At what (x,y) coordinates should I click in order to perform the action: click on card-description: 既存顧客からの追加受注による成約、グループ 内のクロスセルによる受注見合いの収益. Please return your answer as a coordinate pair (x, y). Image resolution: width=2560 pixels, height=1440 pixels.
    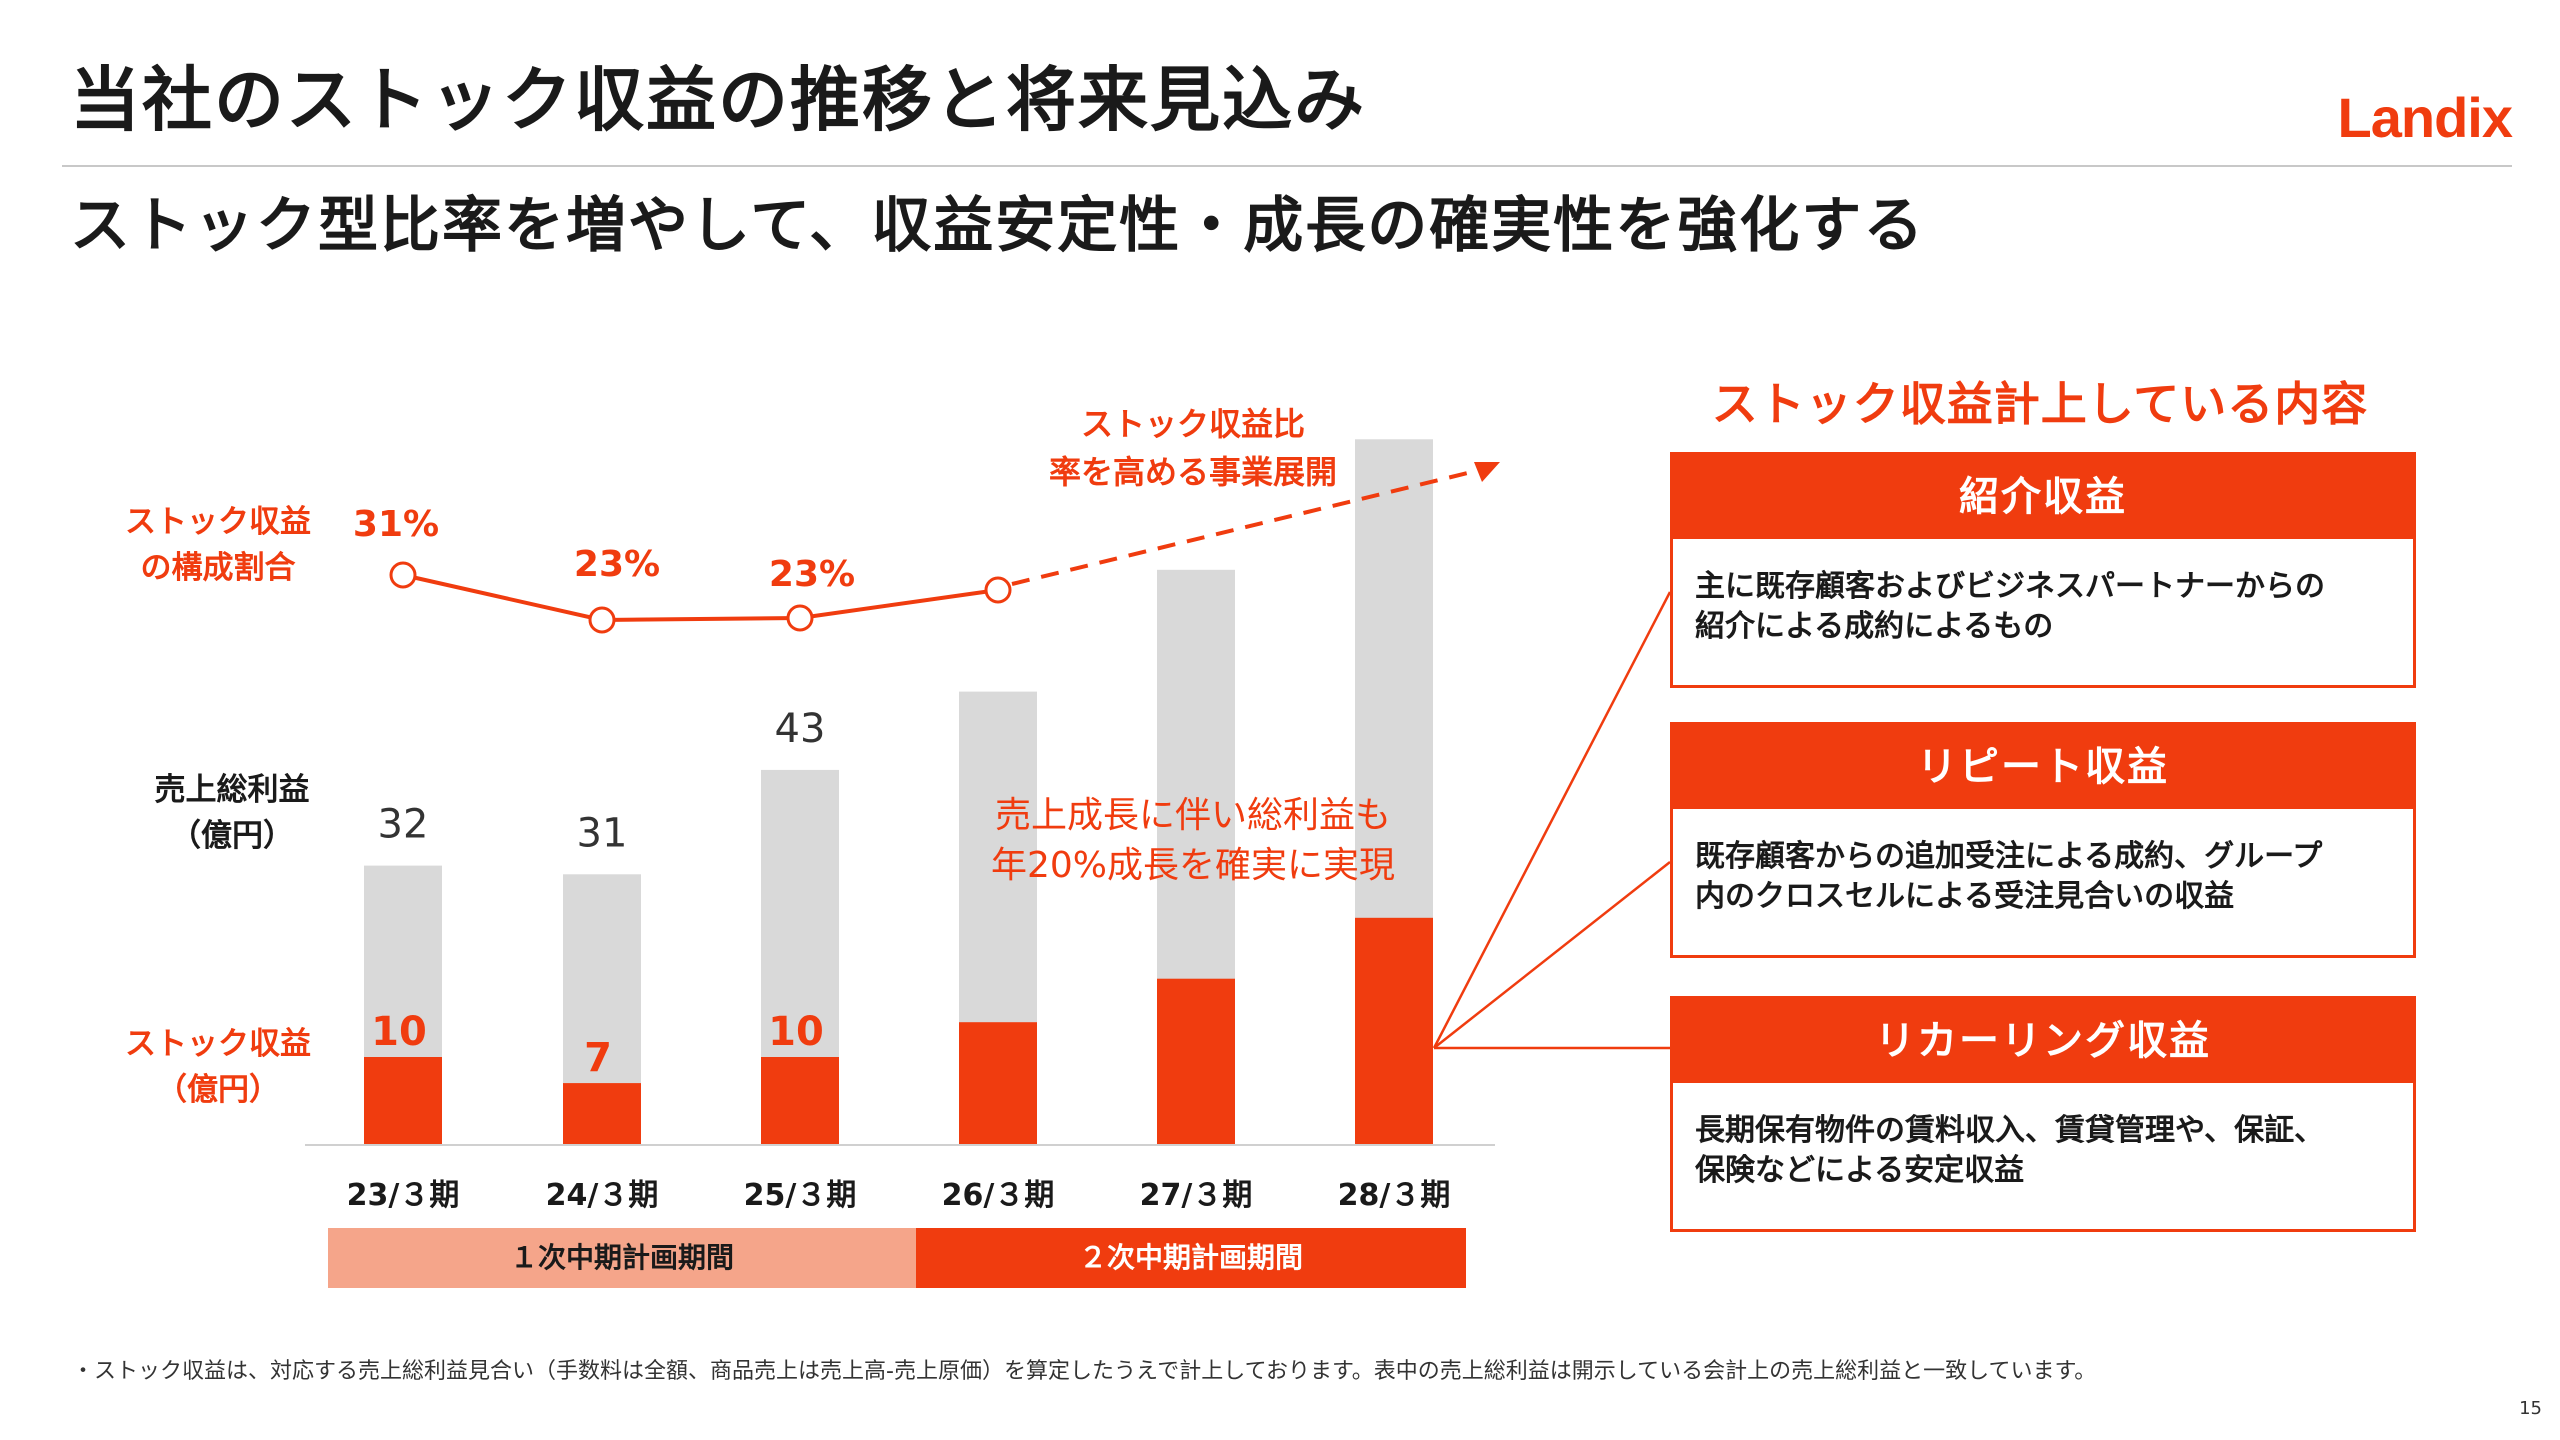
    Looking at the image, I should click on (2043, 882).